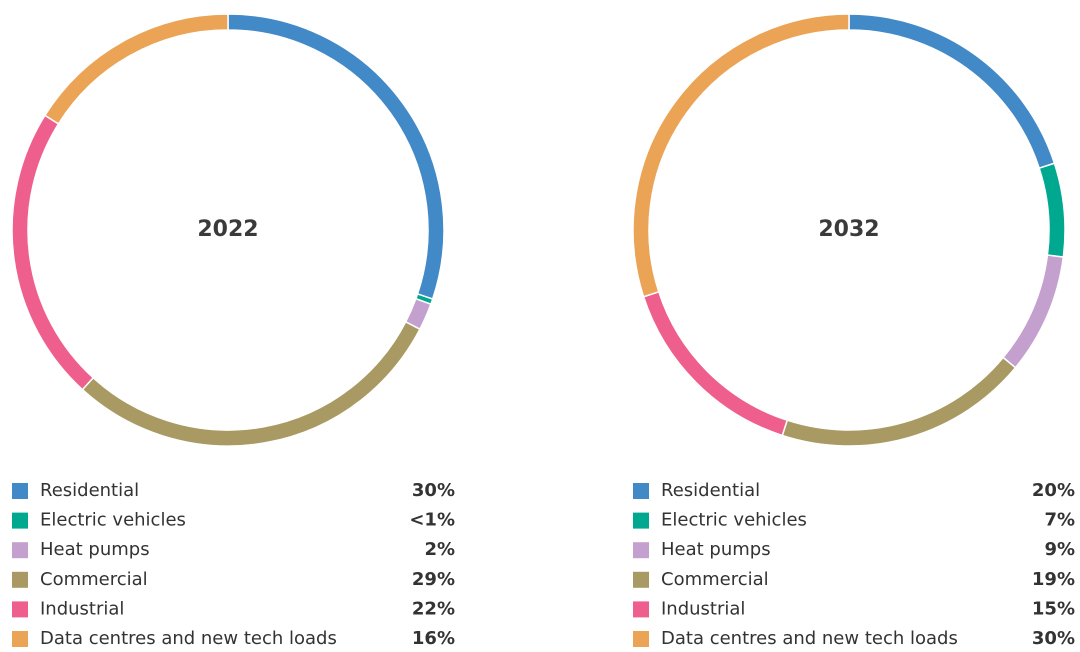 This screenshot has width=1080, height=652. What do you see at coordinates (432, 520) in the screenshot?
I see `value-label: <1%` at bounding box center [432, 520].